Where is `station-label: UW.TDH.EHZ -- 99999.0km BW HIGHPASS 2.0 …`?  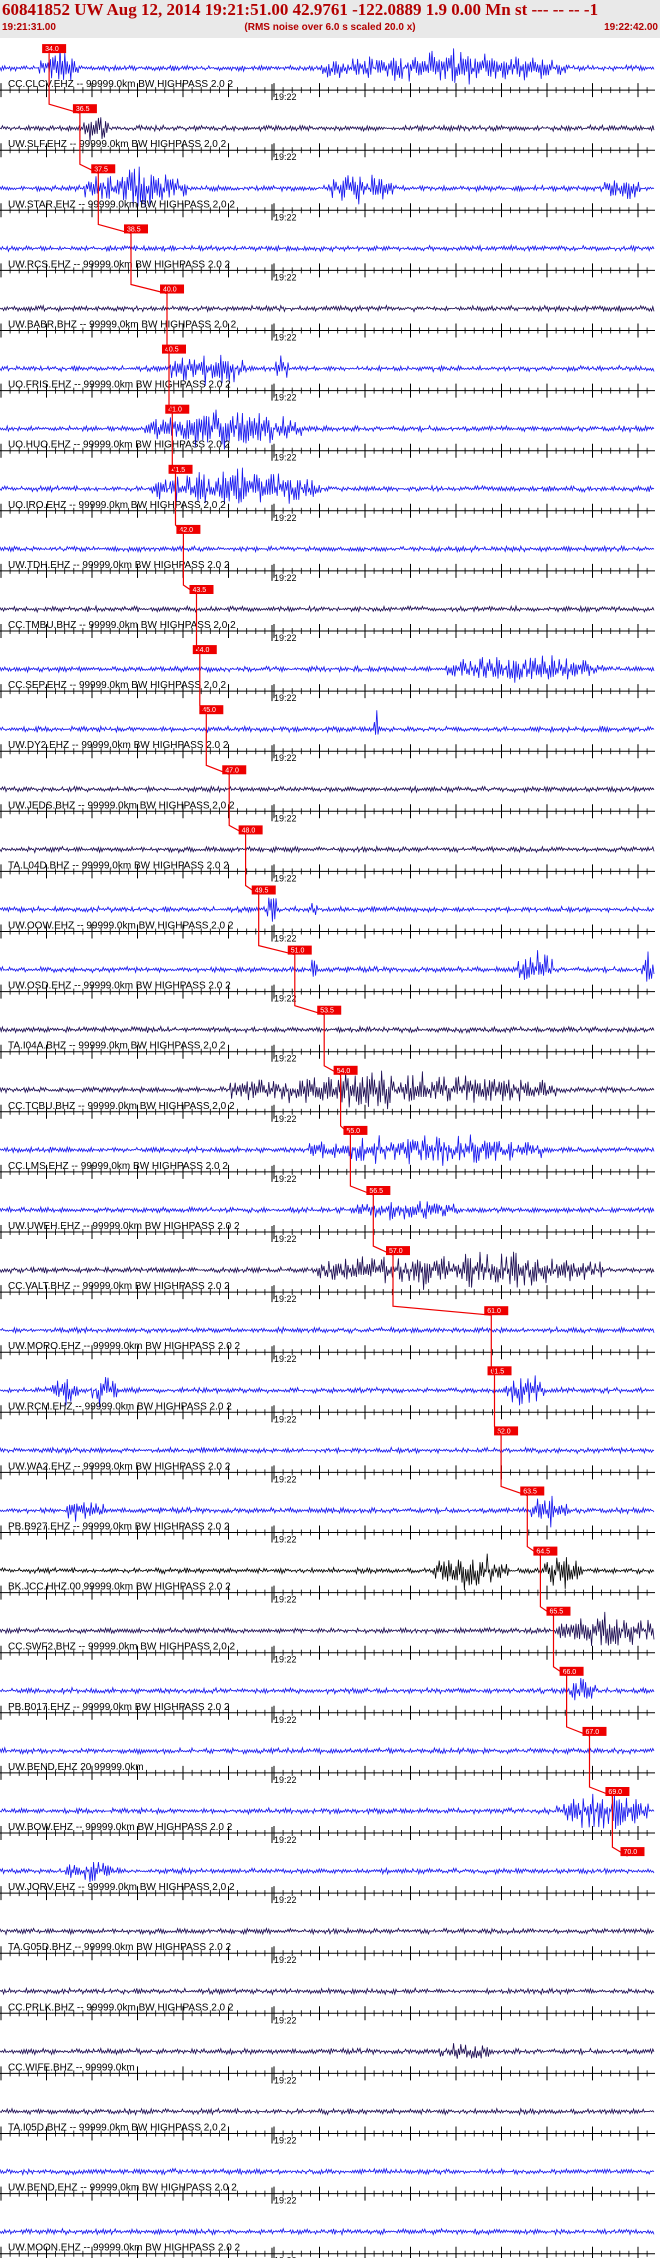 station-label: UW.TDH.EHZ -- 99999.0km BW HIGHPASS 2.0 … is located at coordinates (119, 565).